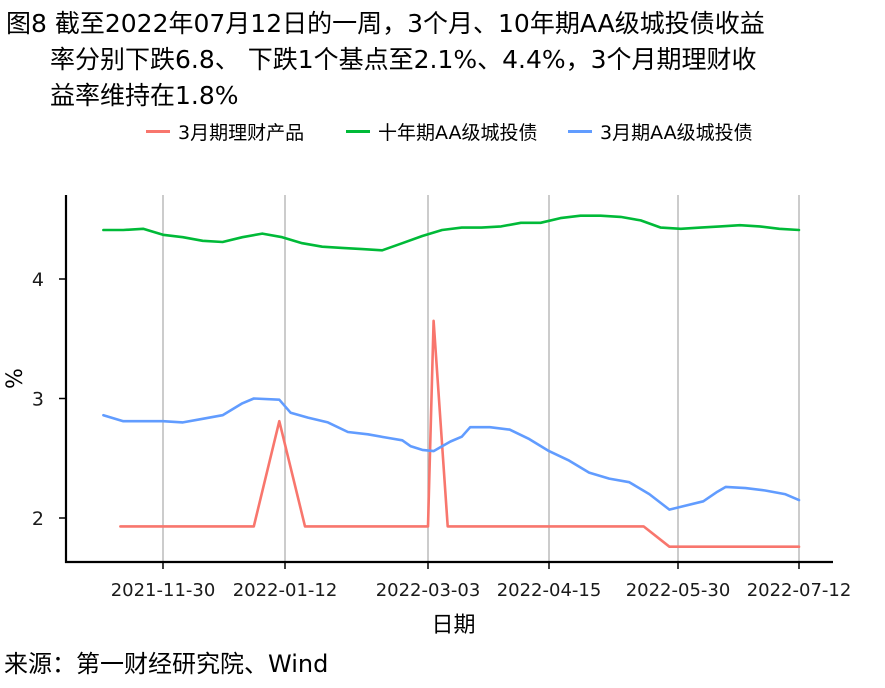 Image resolution: width=885 pixels, height=688 pixels. Describe the element at coordinates (144, 95) in the screenshot. I see `title-line-3: 益率维持在1.8%` at that location.